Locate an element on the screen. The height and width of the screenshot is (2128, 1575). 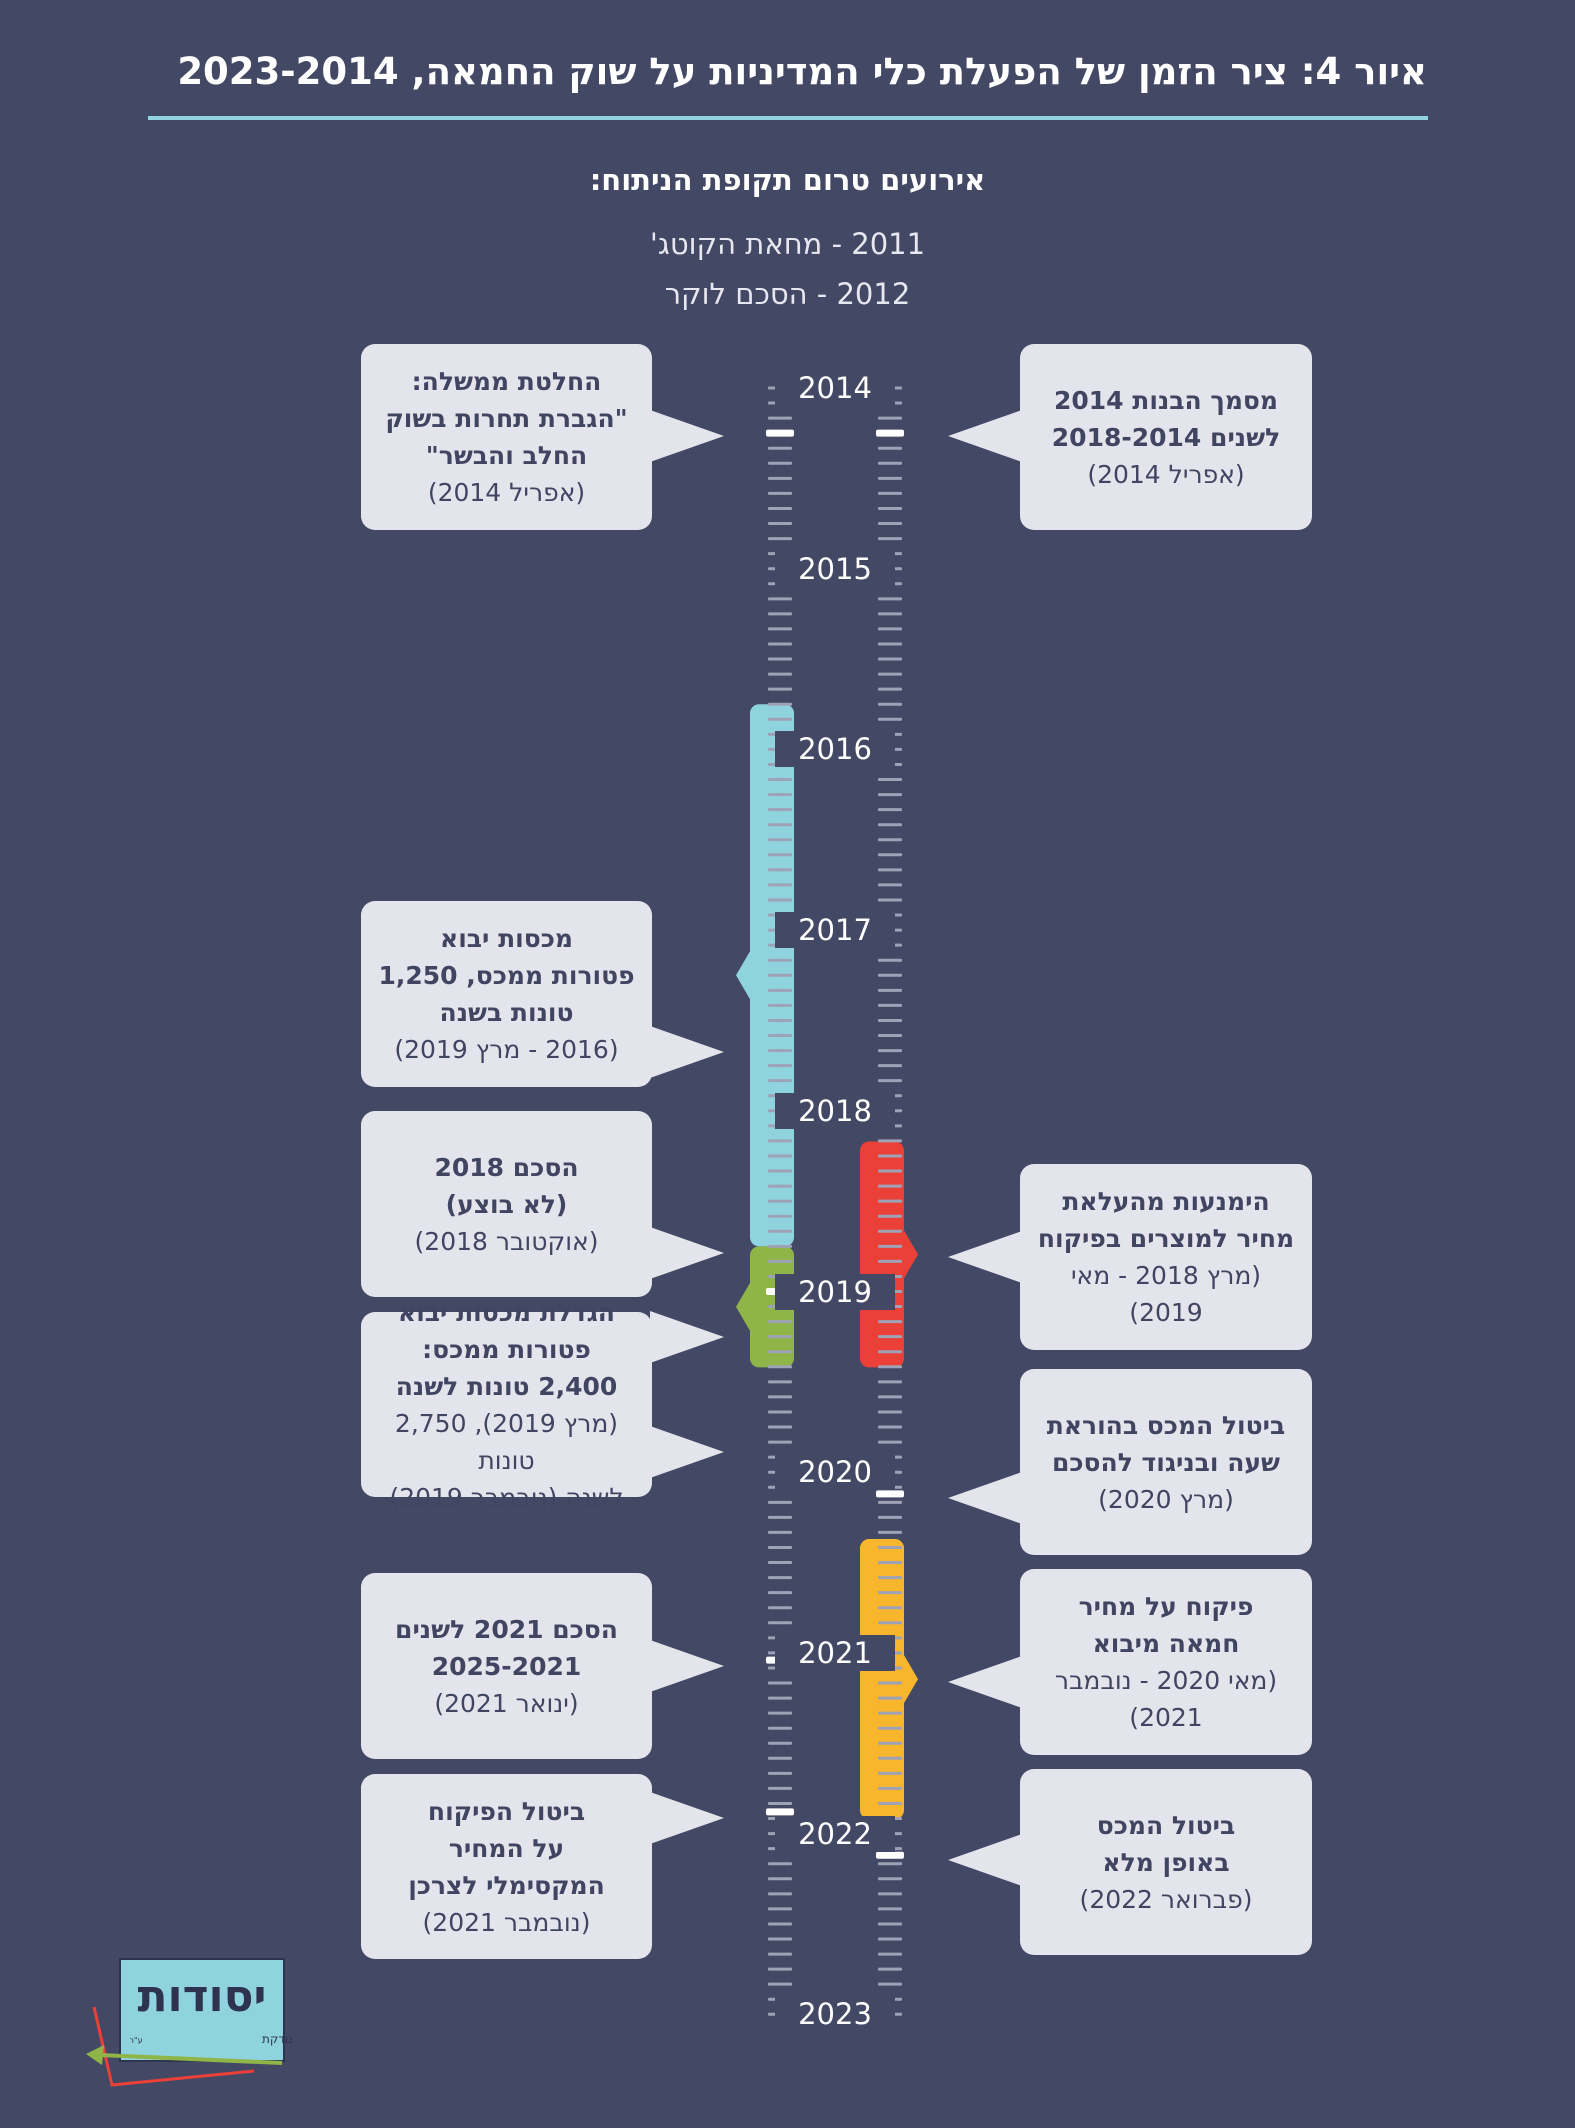
year-label-2023: 2023 is located at coordinates (835, 2014).